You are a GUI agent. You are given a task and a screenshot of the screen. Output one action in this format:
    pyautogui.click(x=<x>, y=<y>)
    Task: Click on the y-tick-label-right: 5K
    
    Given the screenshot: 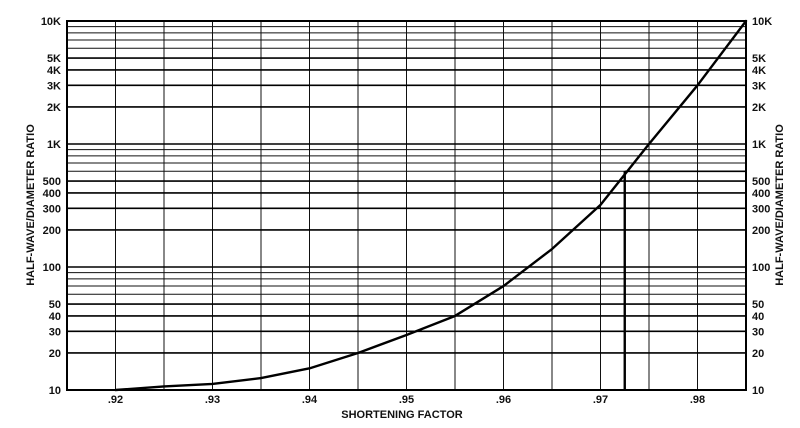 What is the action you would take?
    pyautogui.click(x=759, y=59)
    